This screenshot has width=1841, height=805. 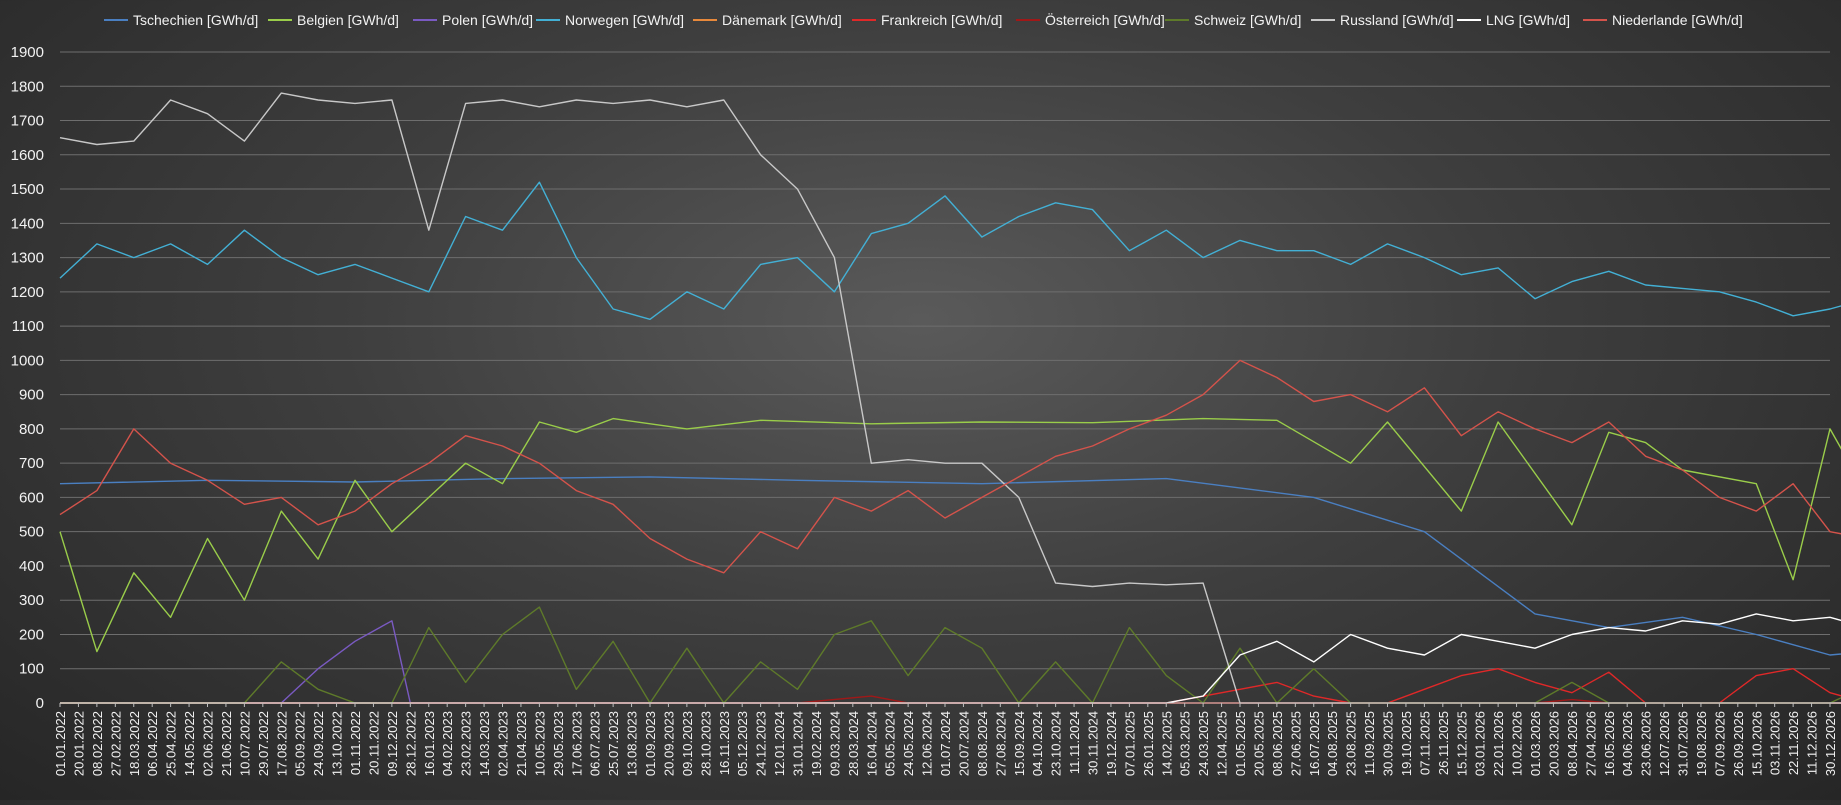 I want to click on x-tick-label: 30.09.2025, so click(x=1388, y=743).